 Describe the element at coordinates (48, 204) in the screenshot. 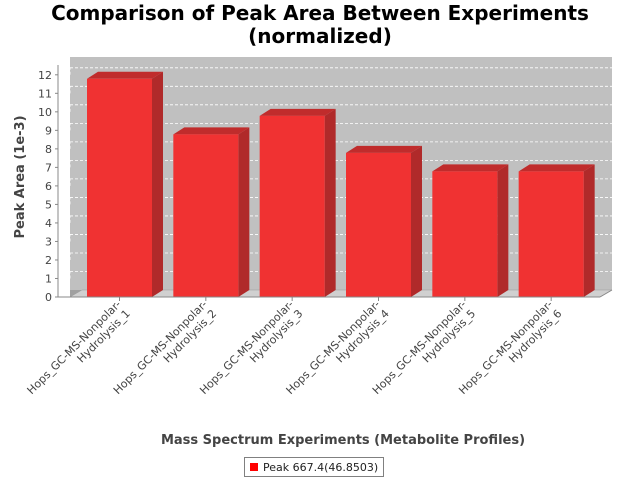

I see `y-tick-label: 5` at that location.